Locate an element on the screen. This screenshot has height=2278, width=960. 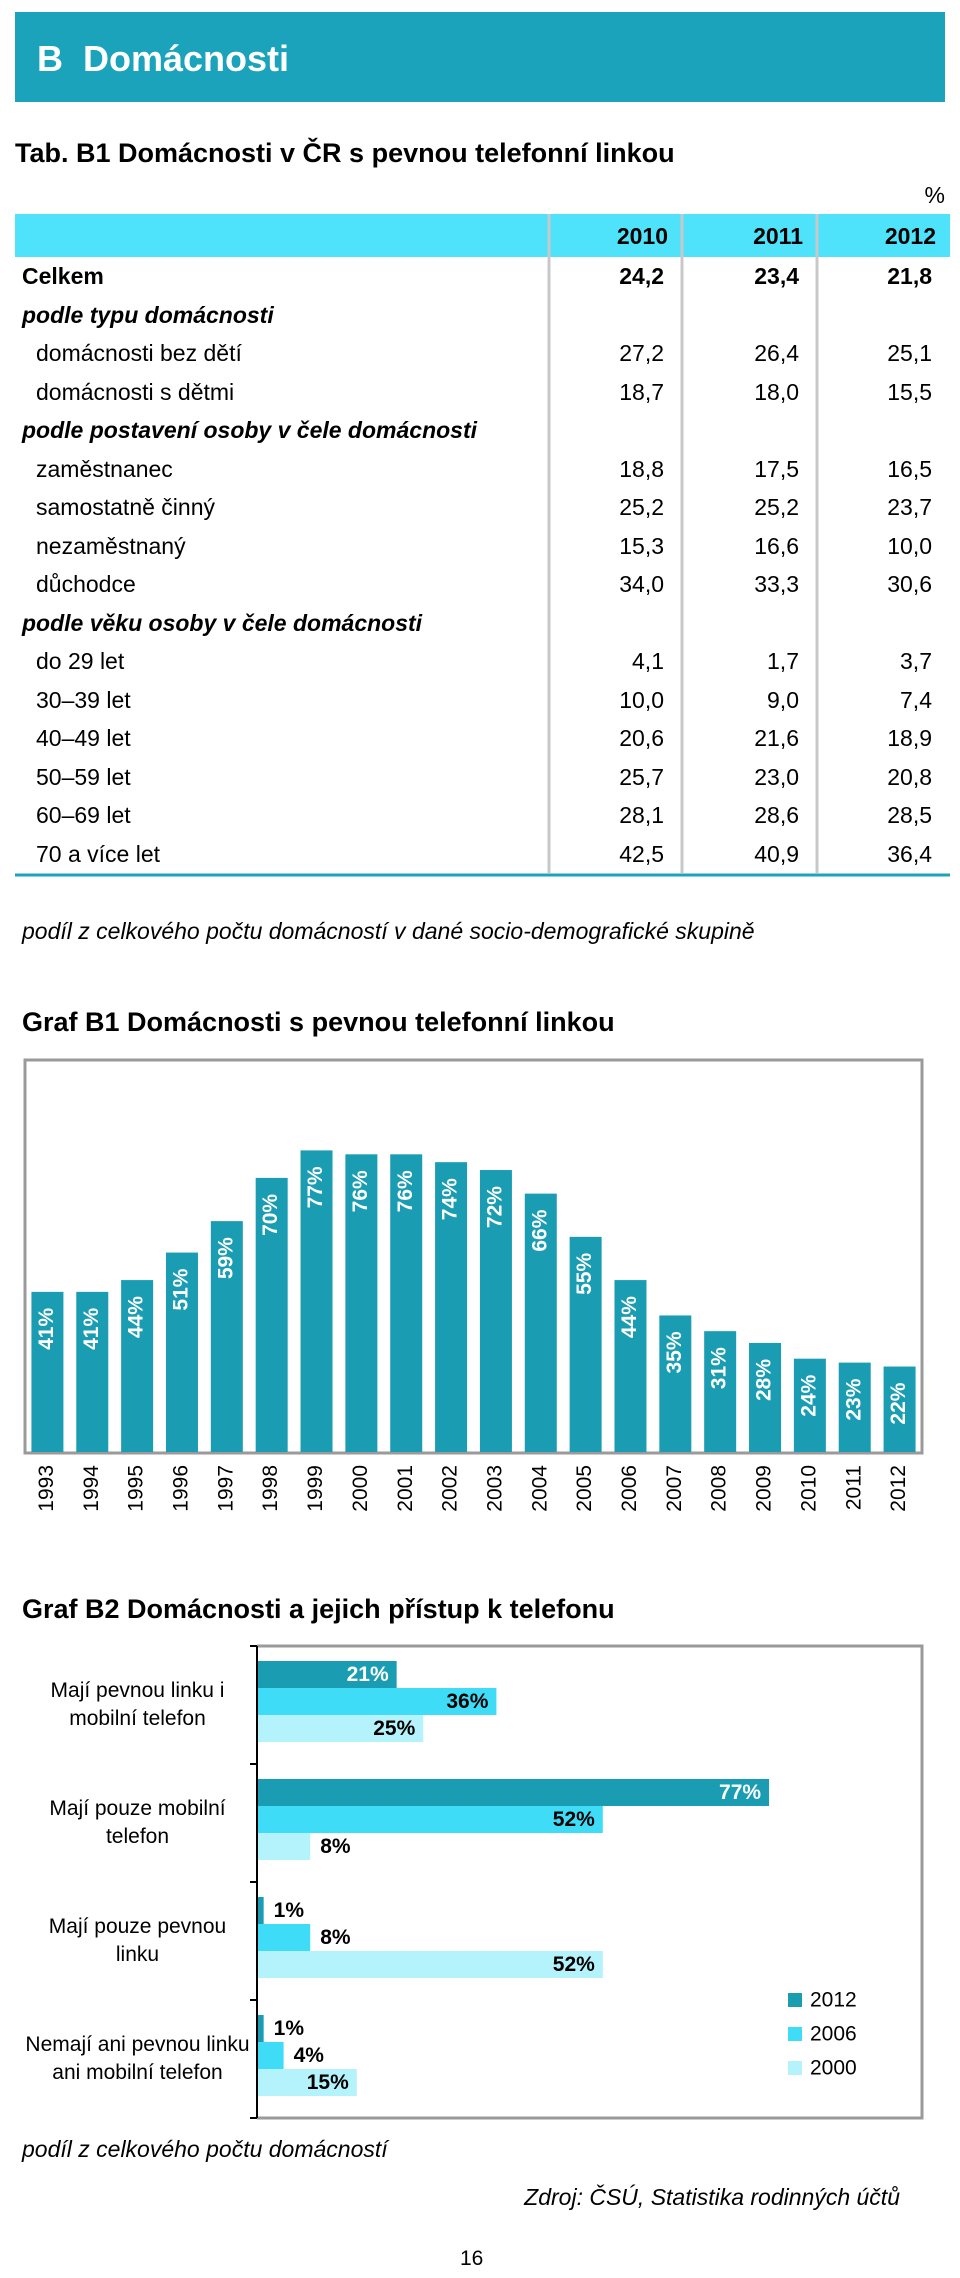
value-label: 76% is located at coordinates (405, 1191).